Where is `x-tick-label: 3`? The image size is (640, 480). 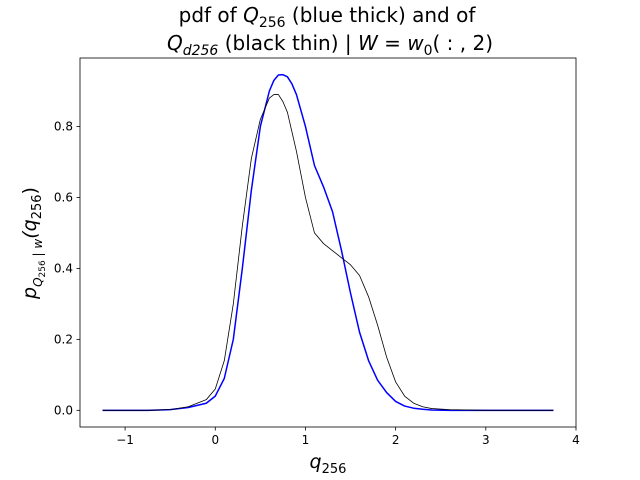 x-tick-label: 3 is located at coordinates (486, 440).